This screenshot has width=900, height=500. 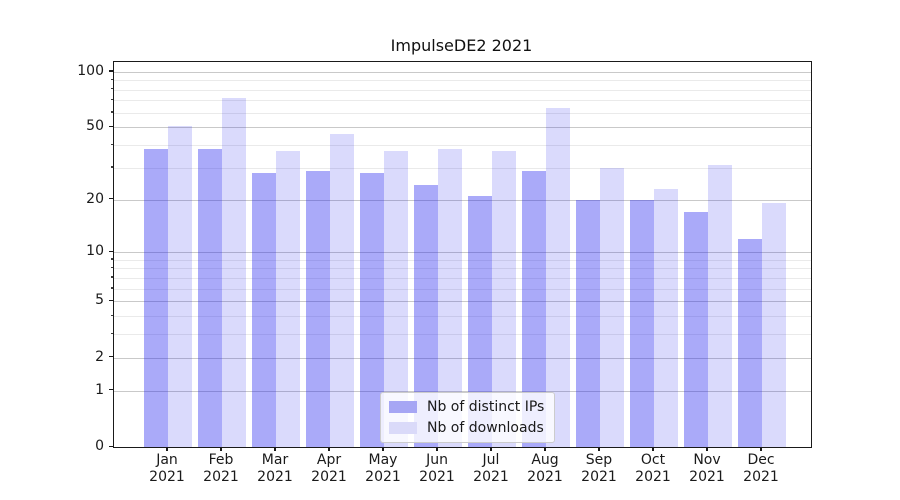 I want to click on bar-downloads-oct, so click(x=666, y=317).